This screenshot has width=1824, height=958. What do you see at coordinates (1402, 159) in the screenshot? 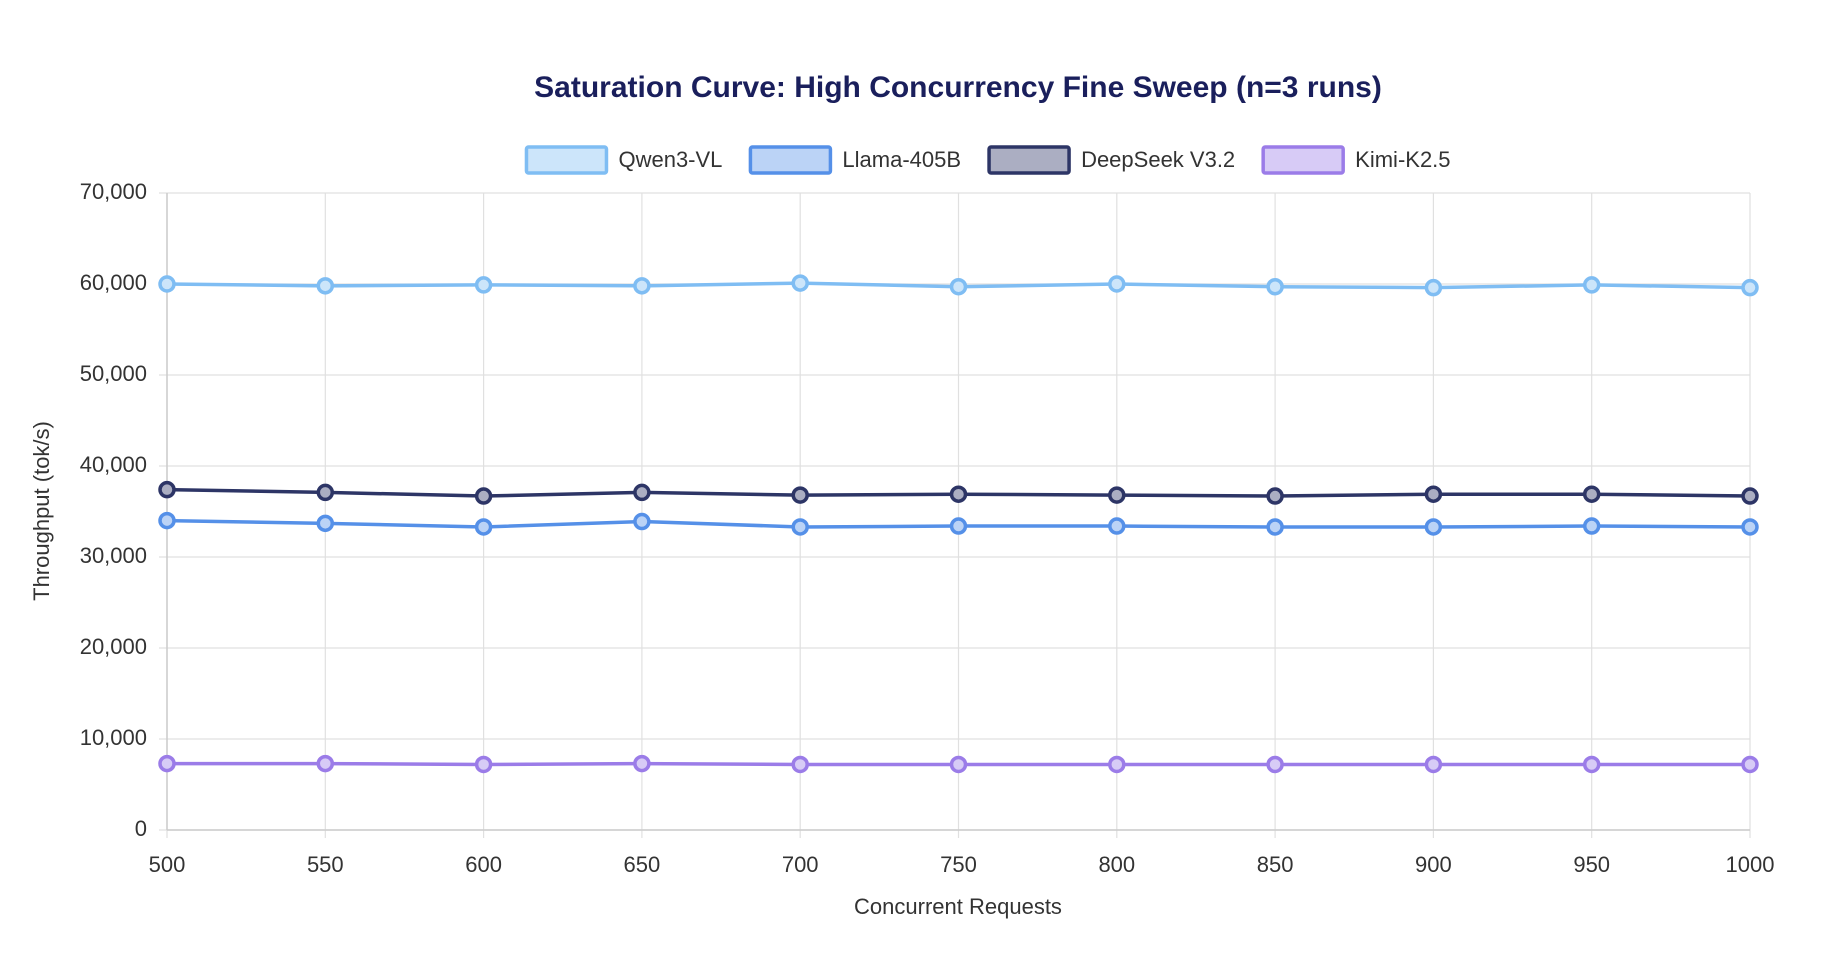
I see `legend-label: Kimi-K2.5` at bounding box center [1402, 159].